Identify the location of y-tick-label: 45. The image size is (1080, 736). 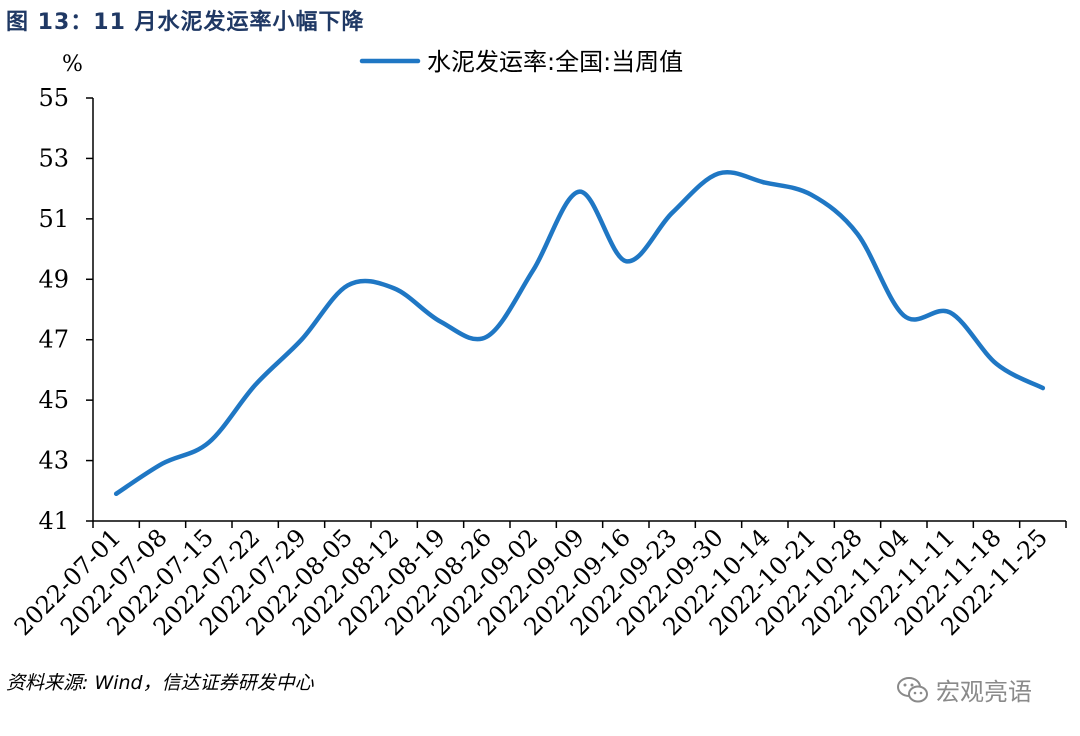
(53, 400).